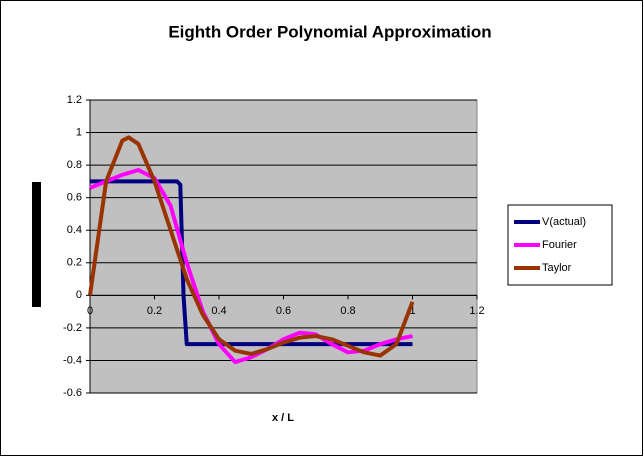 The width and height of the screenshot is (644, 457). I want to click on x-tick-label: 0.4, so click(218, 311).